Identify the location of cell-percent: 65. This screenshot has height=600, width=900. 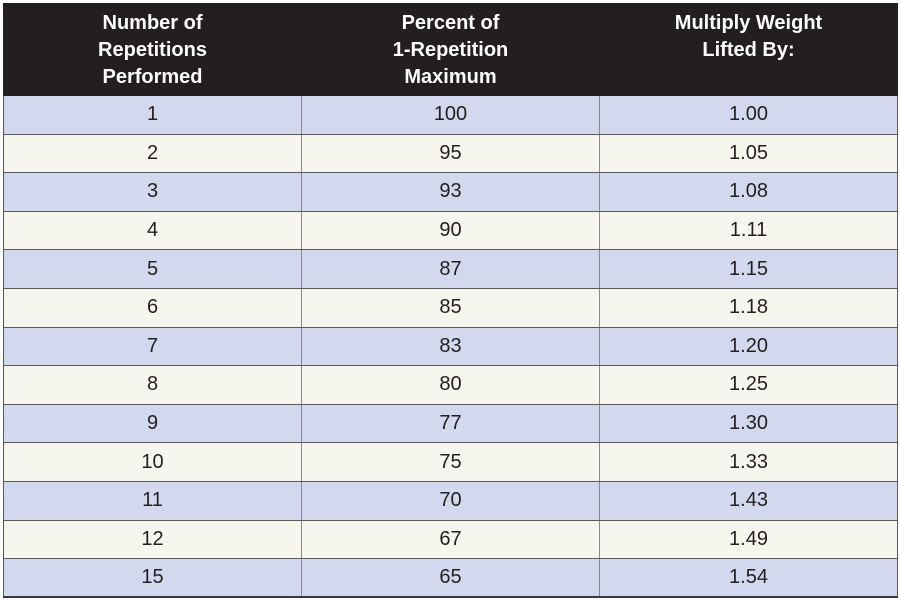
(450, 578).